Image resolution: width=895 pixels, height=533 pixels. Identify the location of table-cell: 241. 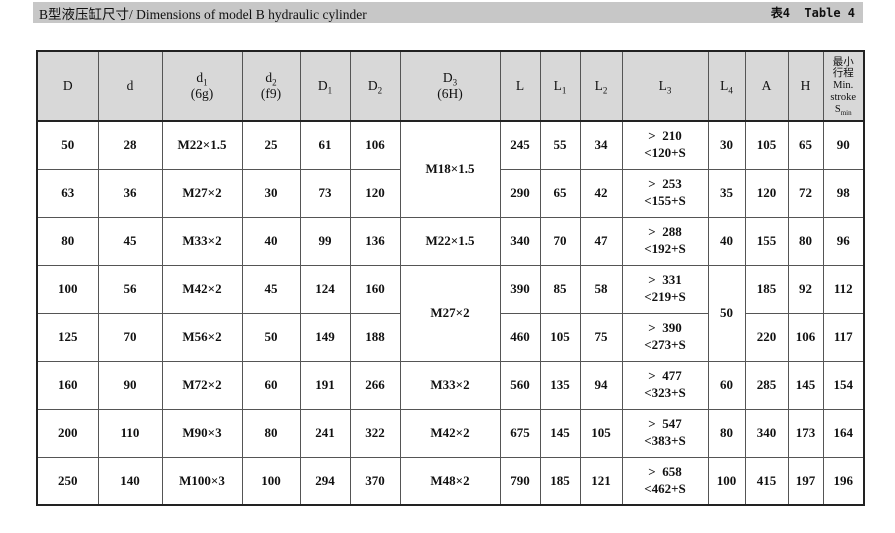
(325, 433).